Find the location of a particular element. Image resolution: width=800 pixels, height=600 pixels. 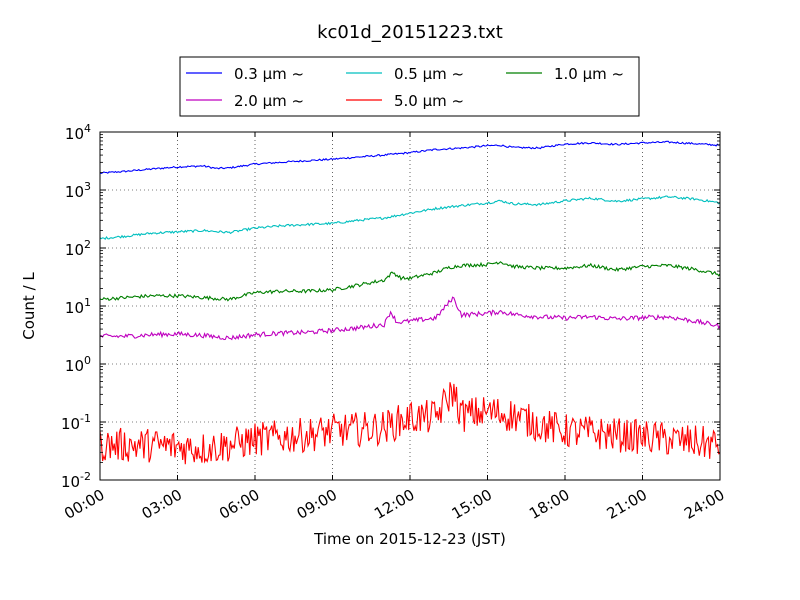

legend-label: 0.5 μm ~ is located at coordinates (429, 74).